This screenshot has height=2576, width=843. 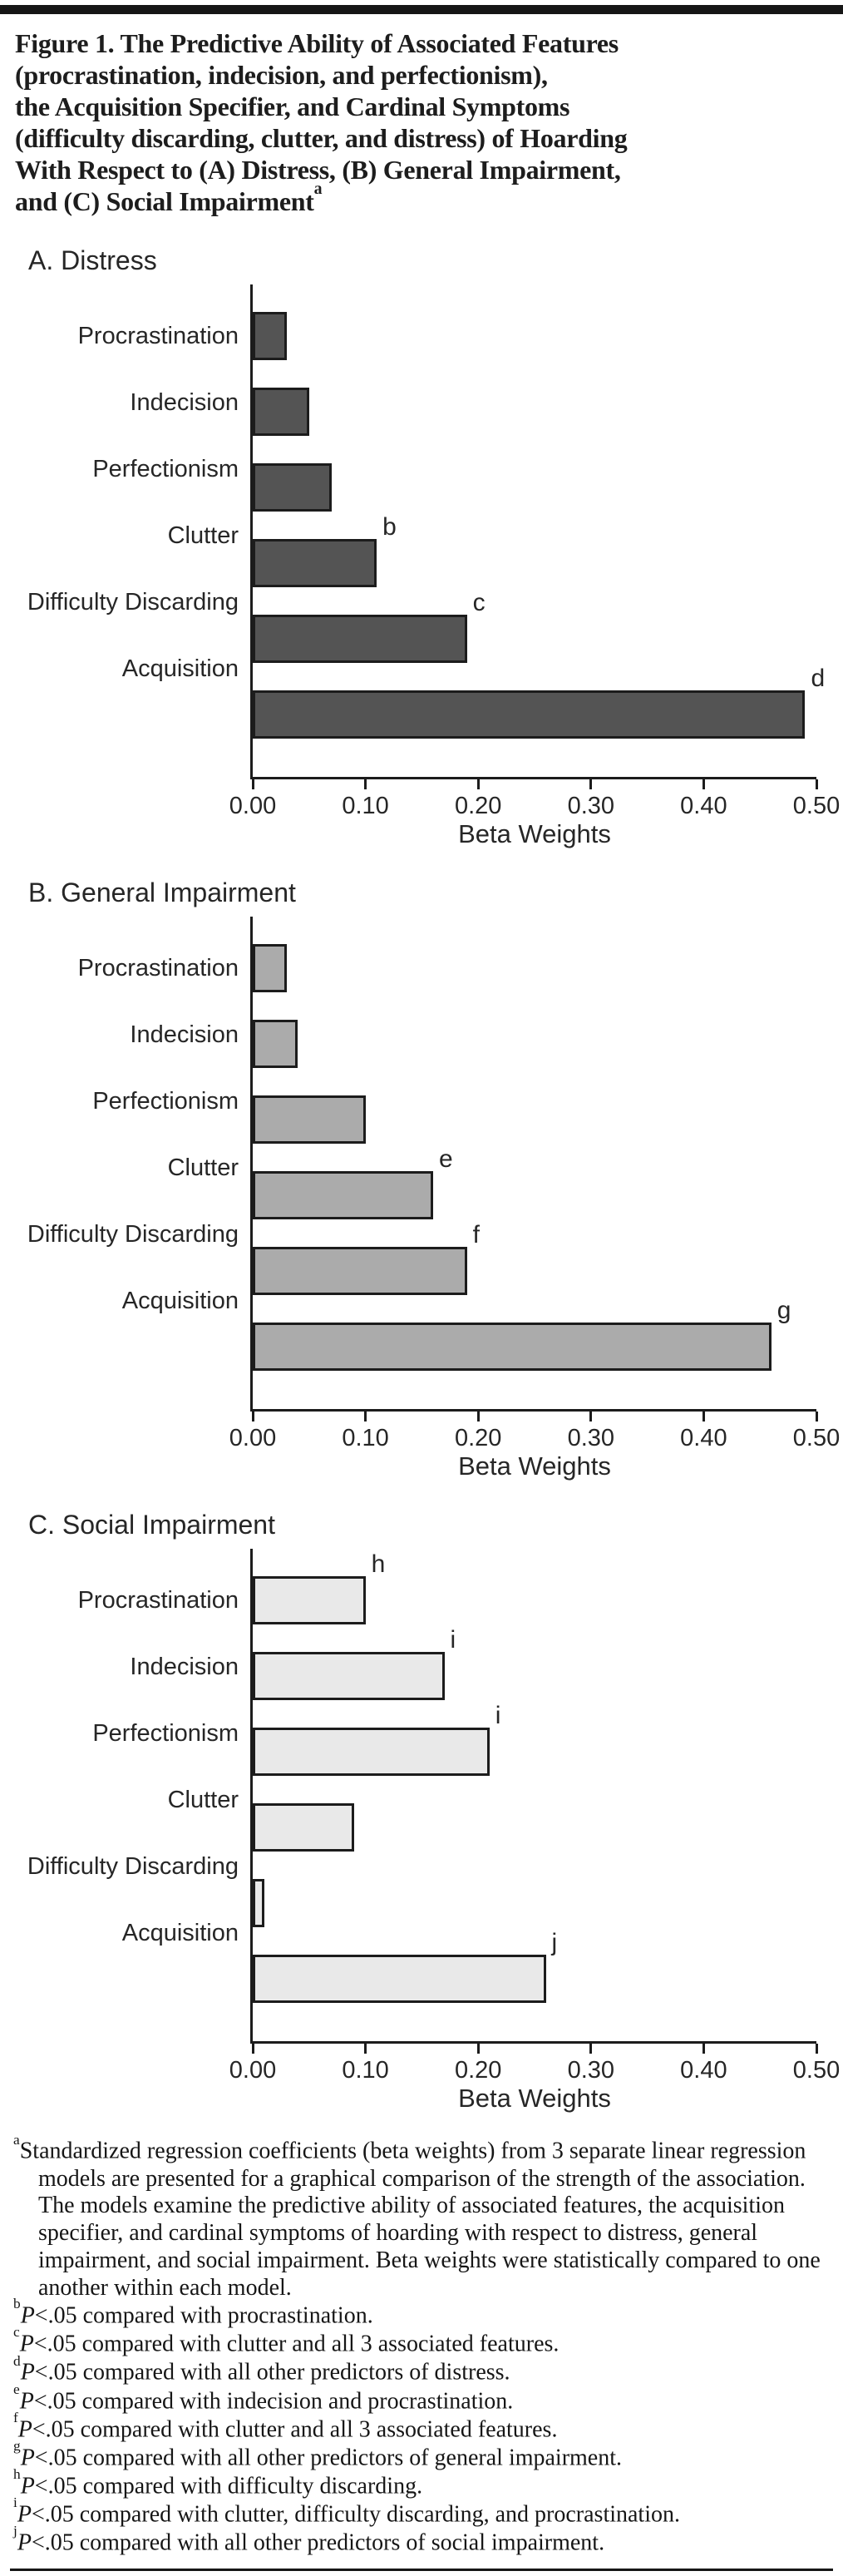 I want to click on significance-letter: i, so click(x=498, y=1716).